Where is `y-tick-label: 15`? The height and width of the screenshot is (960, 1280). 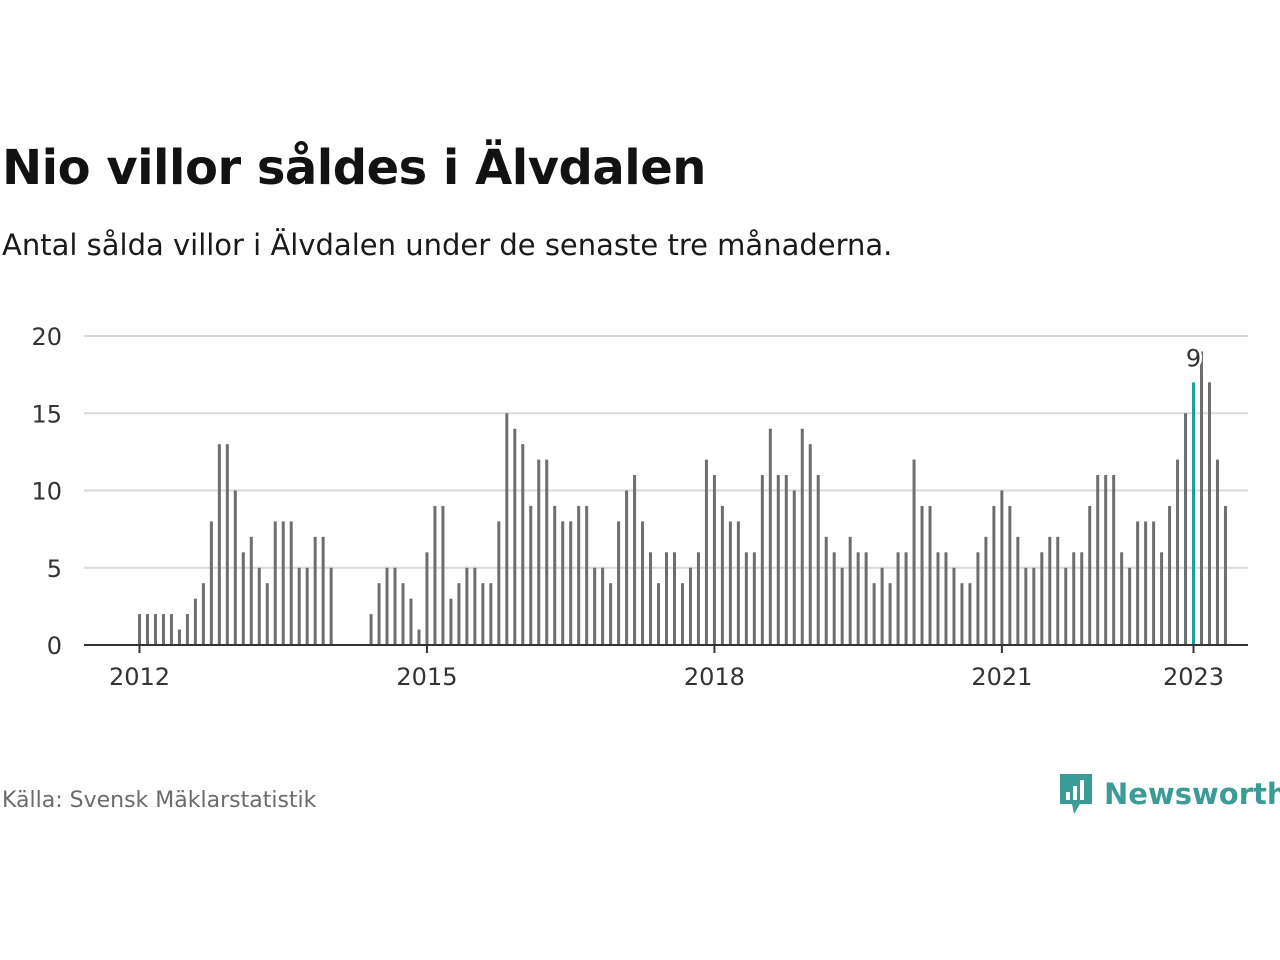 y-tick-label: 15 is located at coordinates (46, 414).